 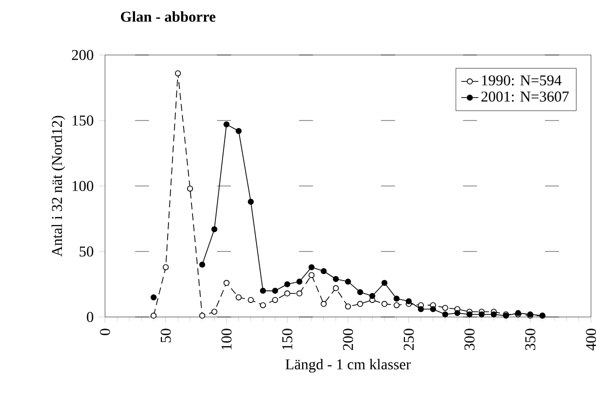 I want to click on y-tick-label: 150, so click(x=83, y=120).